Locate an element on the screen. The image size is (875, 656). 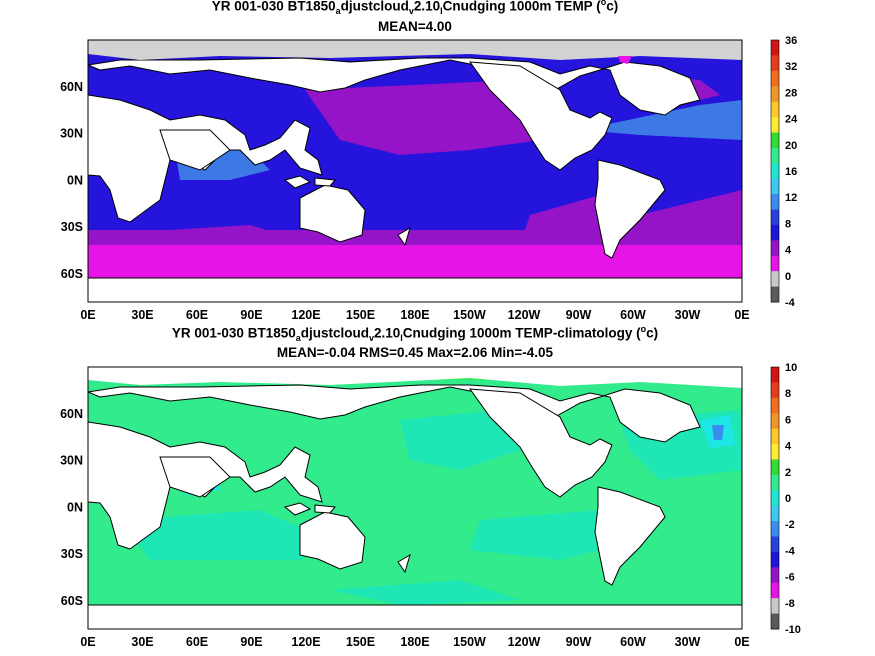
panel2-subtitle: MEAN=-0.04 RMS=0.45 Max=2.06 Min=-4.05 is located at coordinates (415, 352).